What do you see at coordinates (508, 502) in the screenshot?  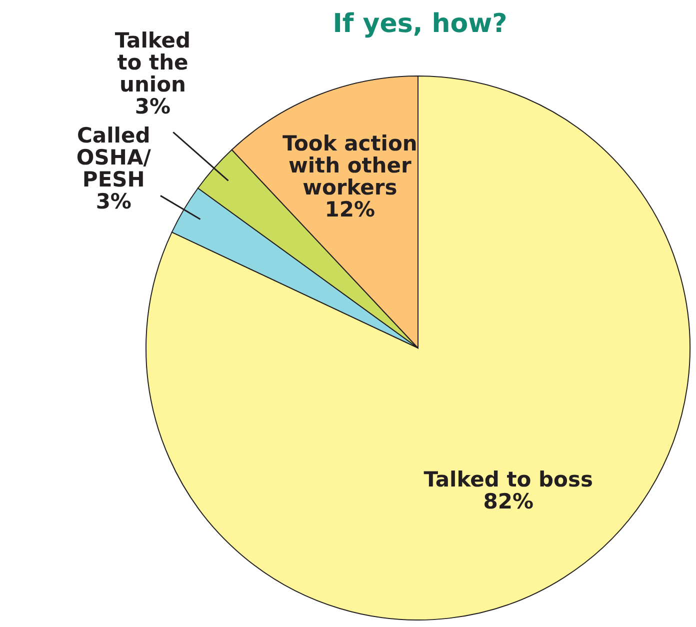 I see `data-label: 82%` at bounding box center [508, 502].